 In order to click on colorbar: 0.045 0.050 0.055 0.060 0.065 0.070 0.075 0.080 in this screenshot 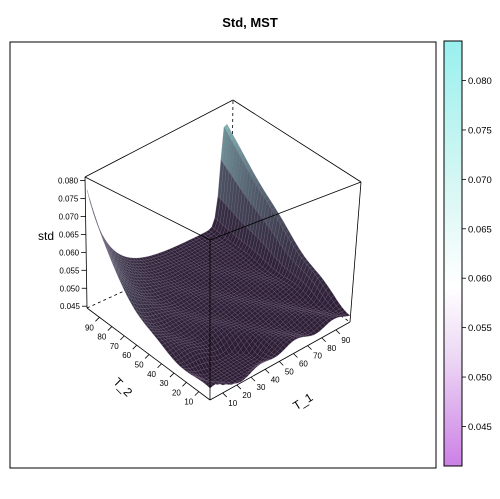, I will do `click(467, 253)`.